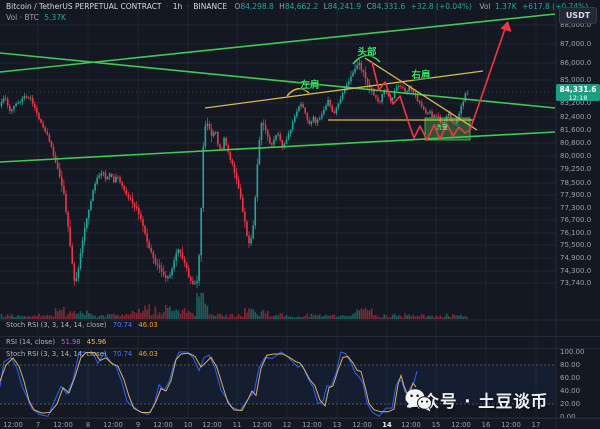 The height and width of the screenshot is (429, 600). What do you see at coordinates (576, 271) in the screenshot?
I see `price-tick-label: 74,300.0` at bounding box center [576, 271].